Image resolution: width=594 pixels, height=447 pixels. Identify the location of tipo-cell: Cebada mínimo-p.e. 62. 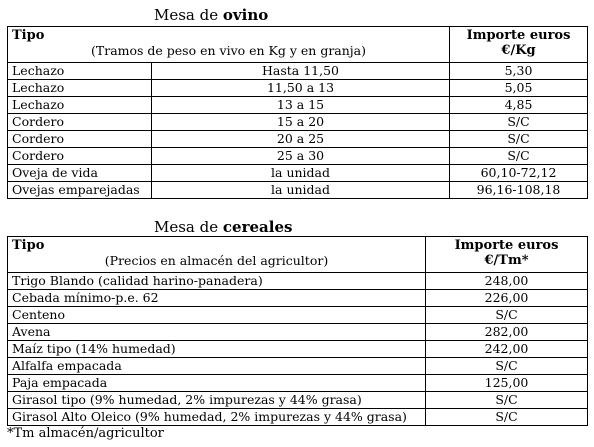
(216, 298).